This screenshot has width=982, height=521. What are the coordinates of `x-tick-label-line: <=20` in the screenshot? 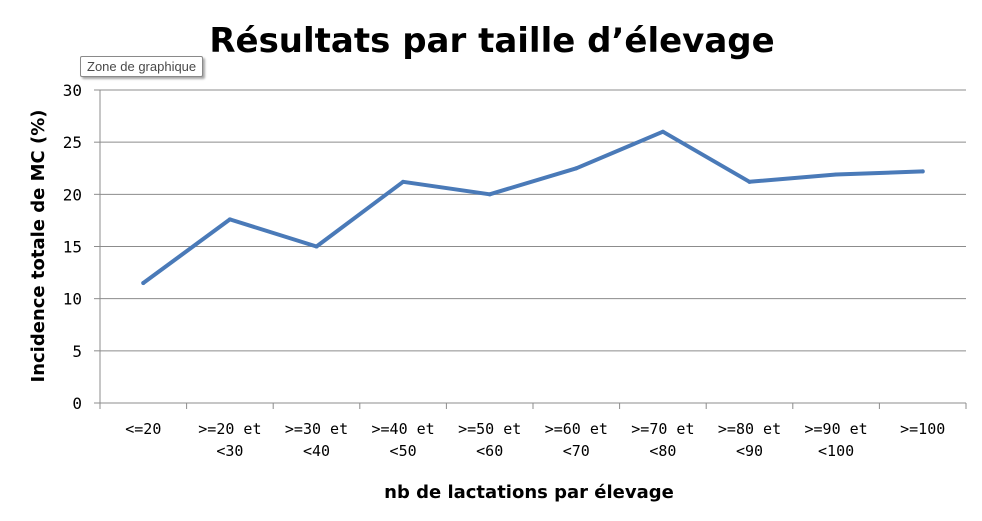 It's located at (143, 429).